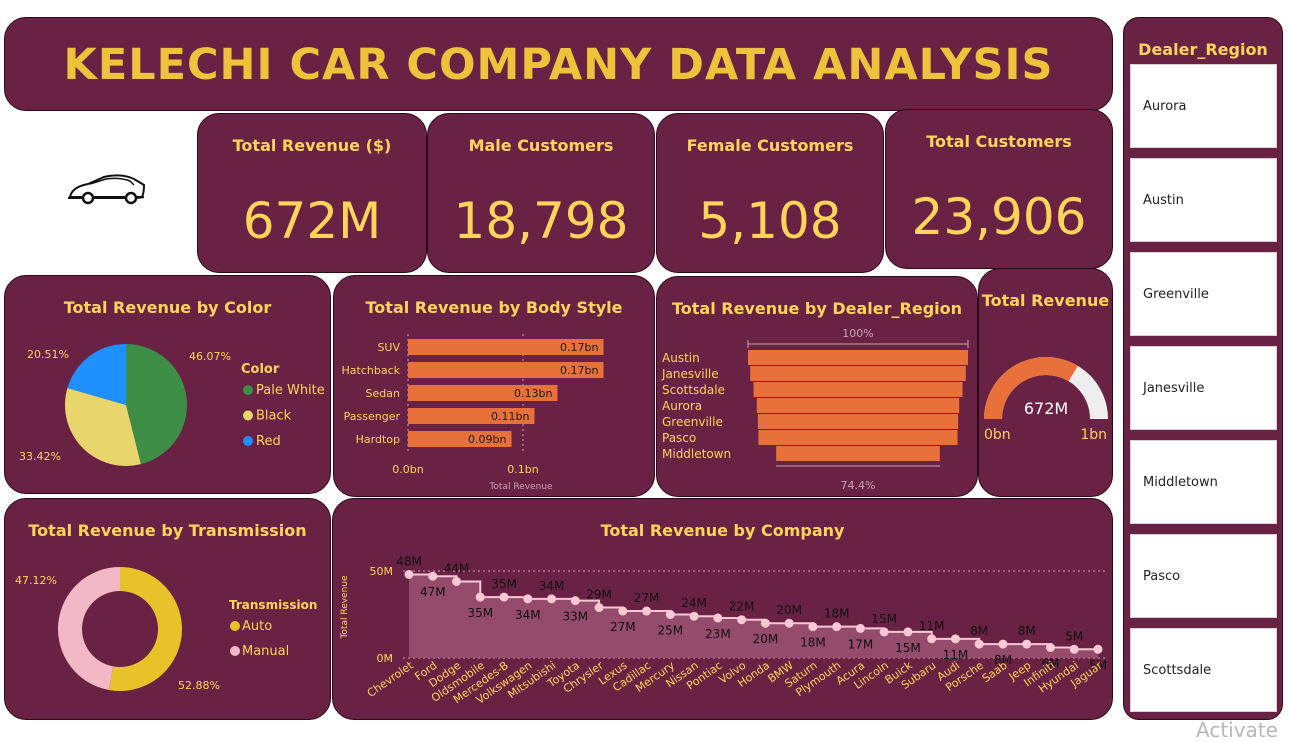 Image resolution: width=1291 pixels, height=742 pixels. I want to click on data-label: 6M, so click(1050, 664).